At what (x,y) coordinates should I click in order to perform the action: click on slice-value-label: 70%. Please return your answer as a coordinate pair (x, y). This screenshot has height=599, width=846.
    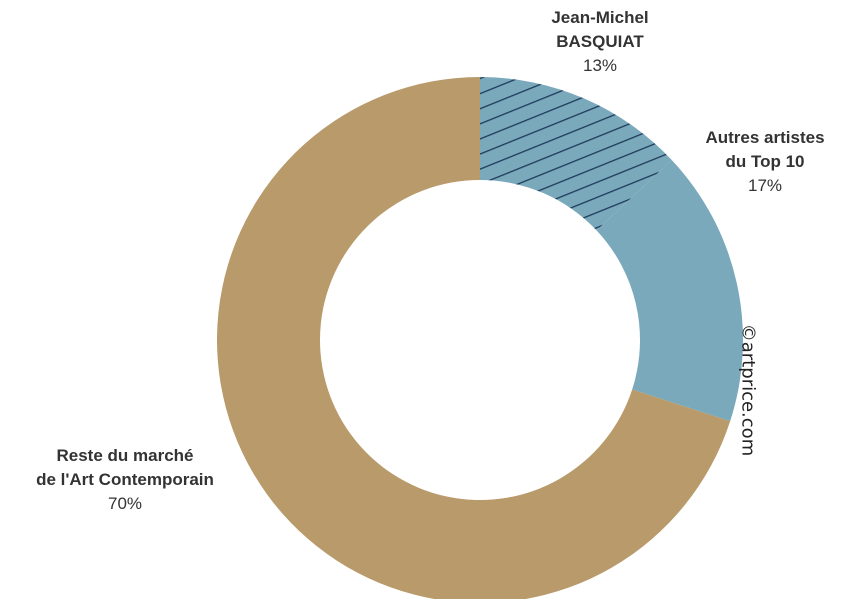
    Looking at the image, I should click on (125, 503).